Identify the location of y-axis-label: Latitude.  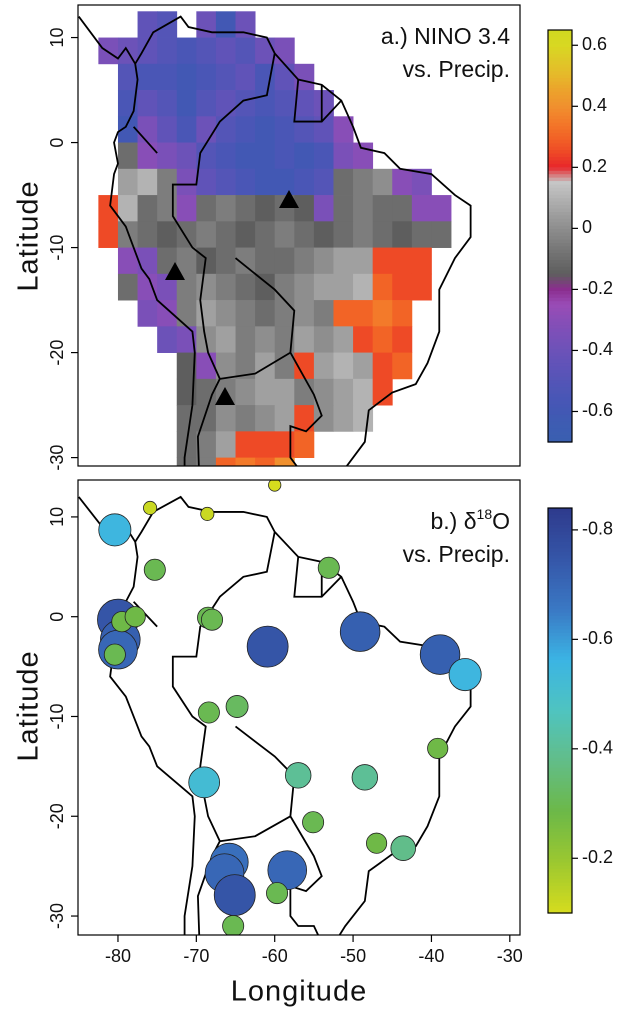
(29, 705).